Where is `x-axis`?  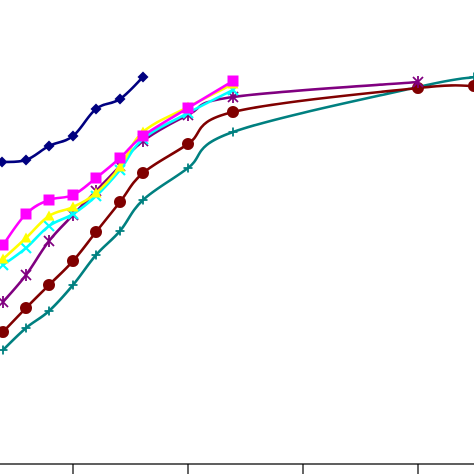
x-axis is located at coordinates (237, 468).